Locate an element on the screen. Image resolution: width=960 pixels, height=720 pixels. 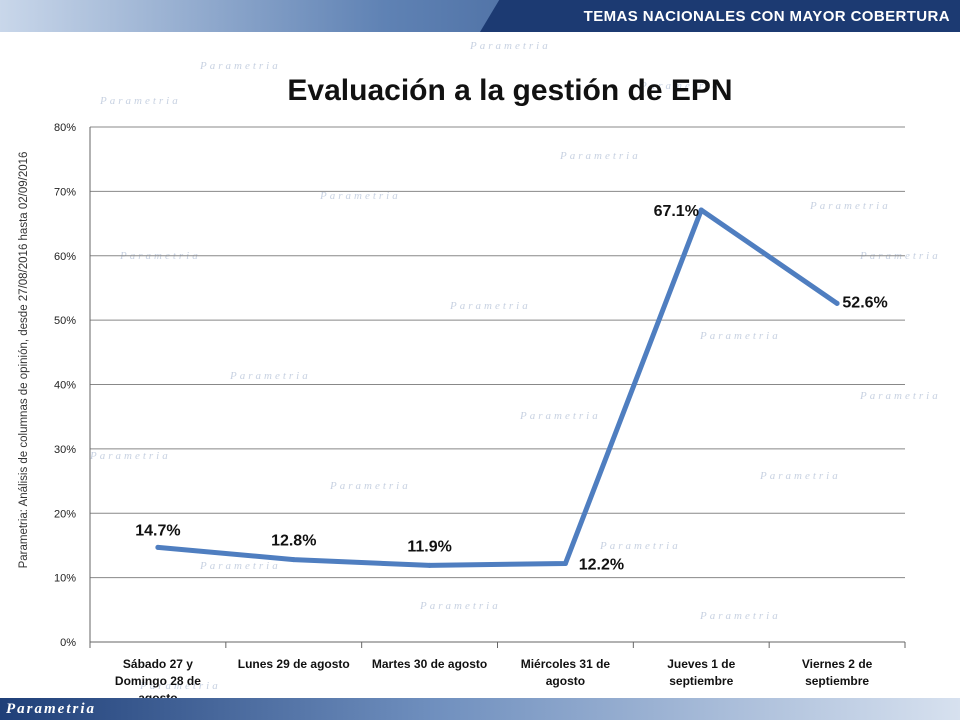
x-tick-label: Viernes 2 de septiembre is located at coordinates (837, 672).